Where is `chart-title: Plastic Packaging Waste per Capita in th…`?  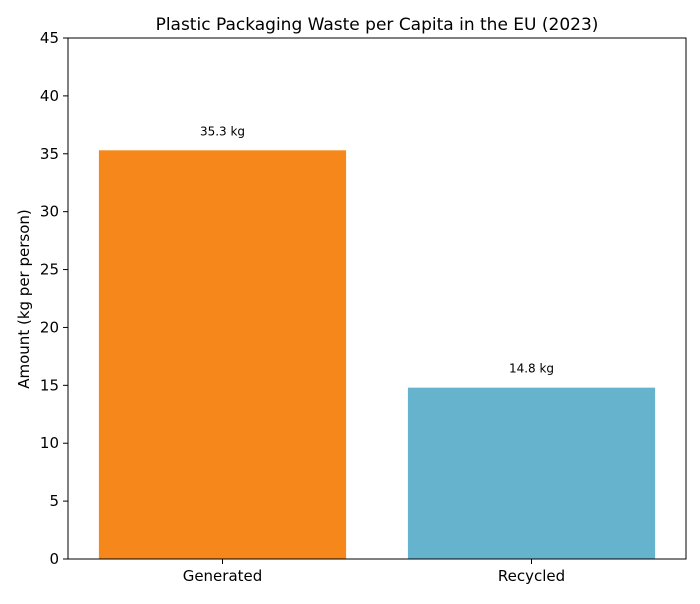
chart-title: Plastic Packaging Waste per Capita in th… is located at coordinates (377, 25).